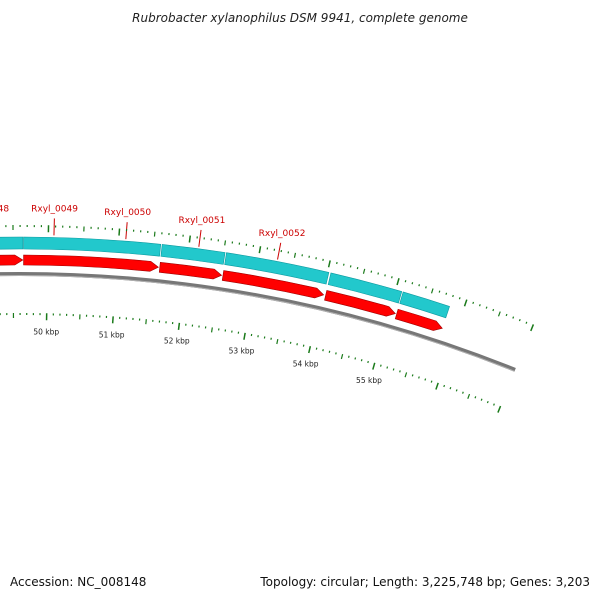 Image resolution: width=600 pixels, height=600 pixels. I want to click on genome-backbone, so click(258, 322).